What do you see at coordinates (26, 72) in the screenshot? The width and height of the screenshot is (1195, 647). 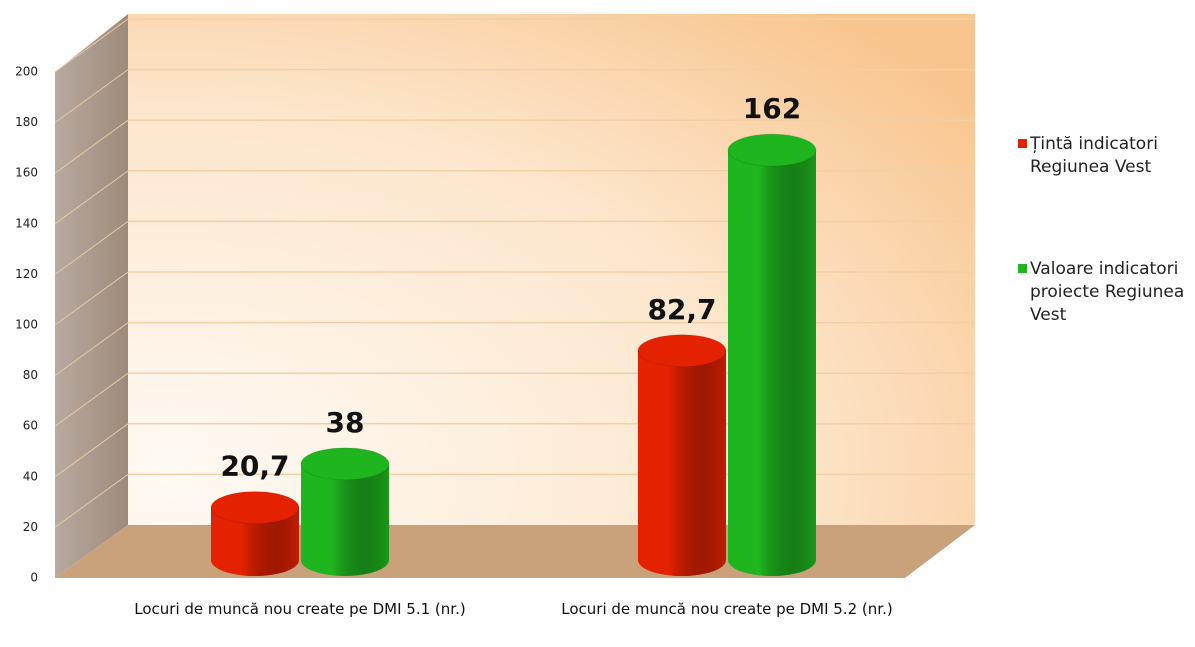 I see `y-tick-label: 200` at bounding box center [26, 72].